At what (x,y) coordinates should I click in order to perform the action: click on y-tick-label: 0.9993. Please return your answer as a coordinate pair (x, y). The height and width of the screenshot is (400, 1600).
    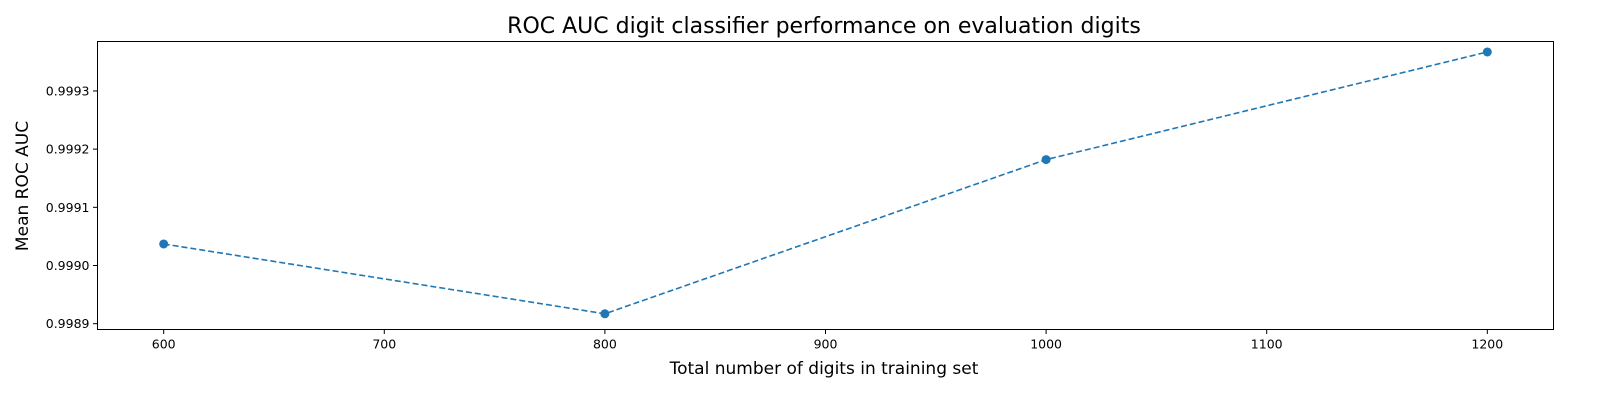
    Looking at the image, I should click on (68, 90).